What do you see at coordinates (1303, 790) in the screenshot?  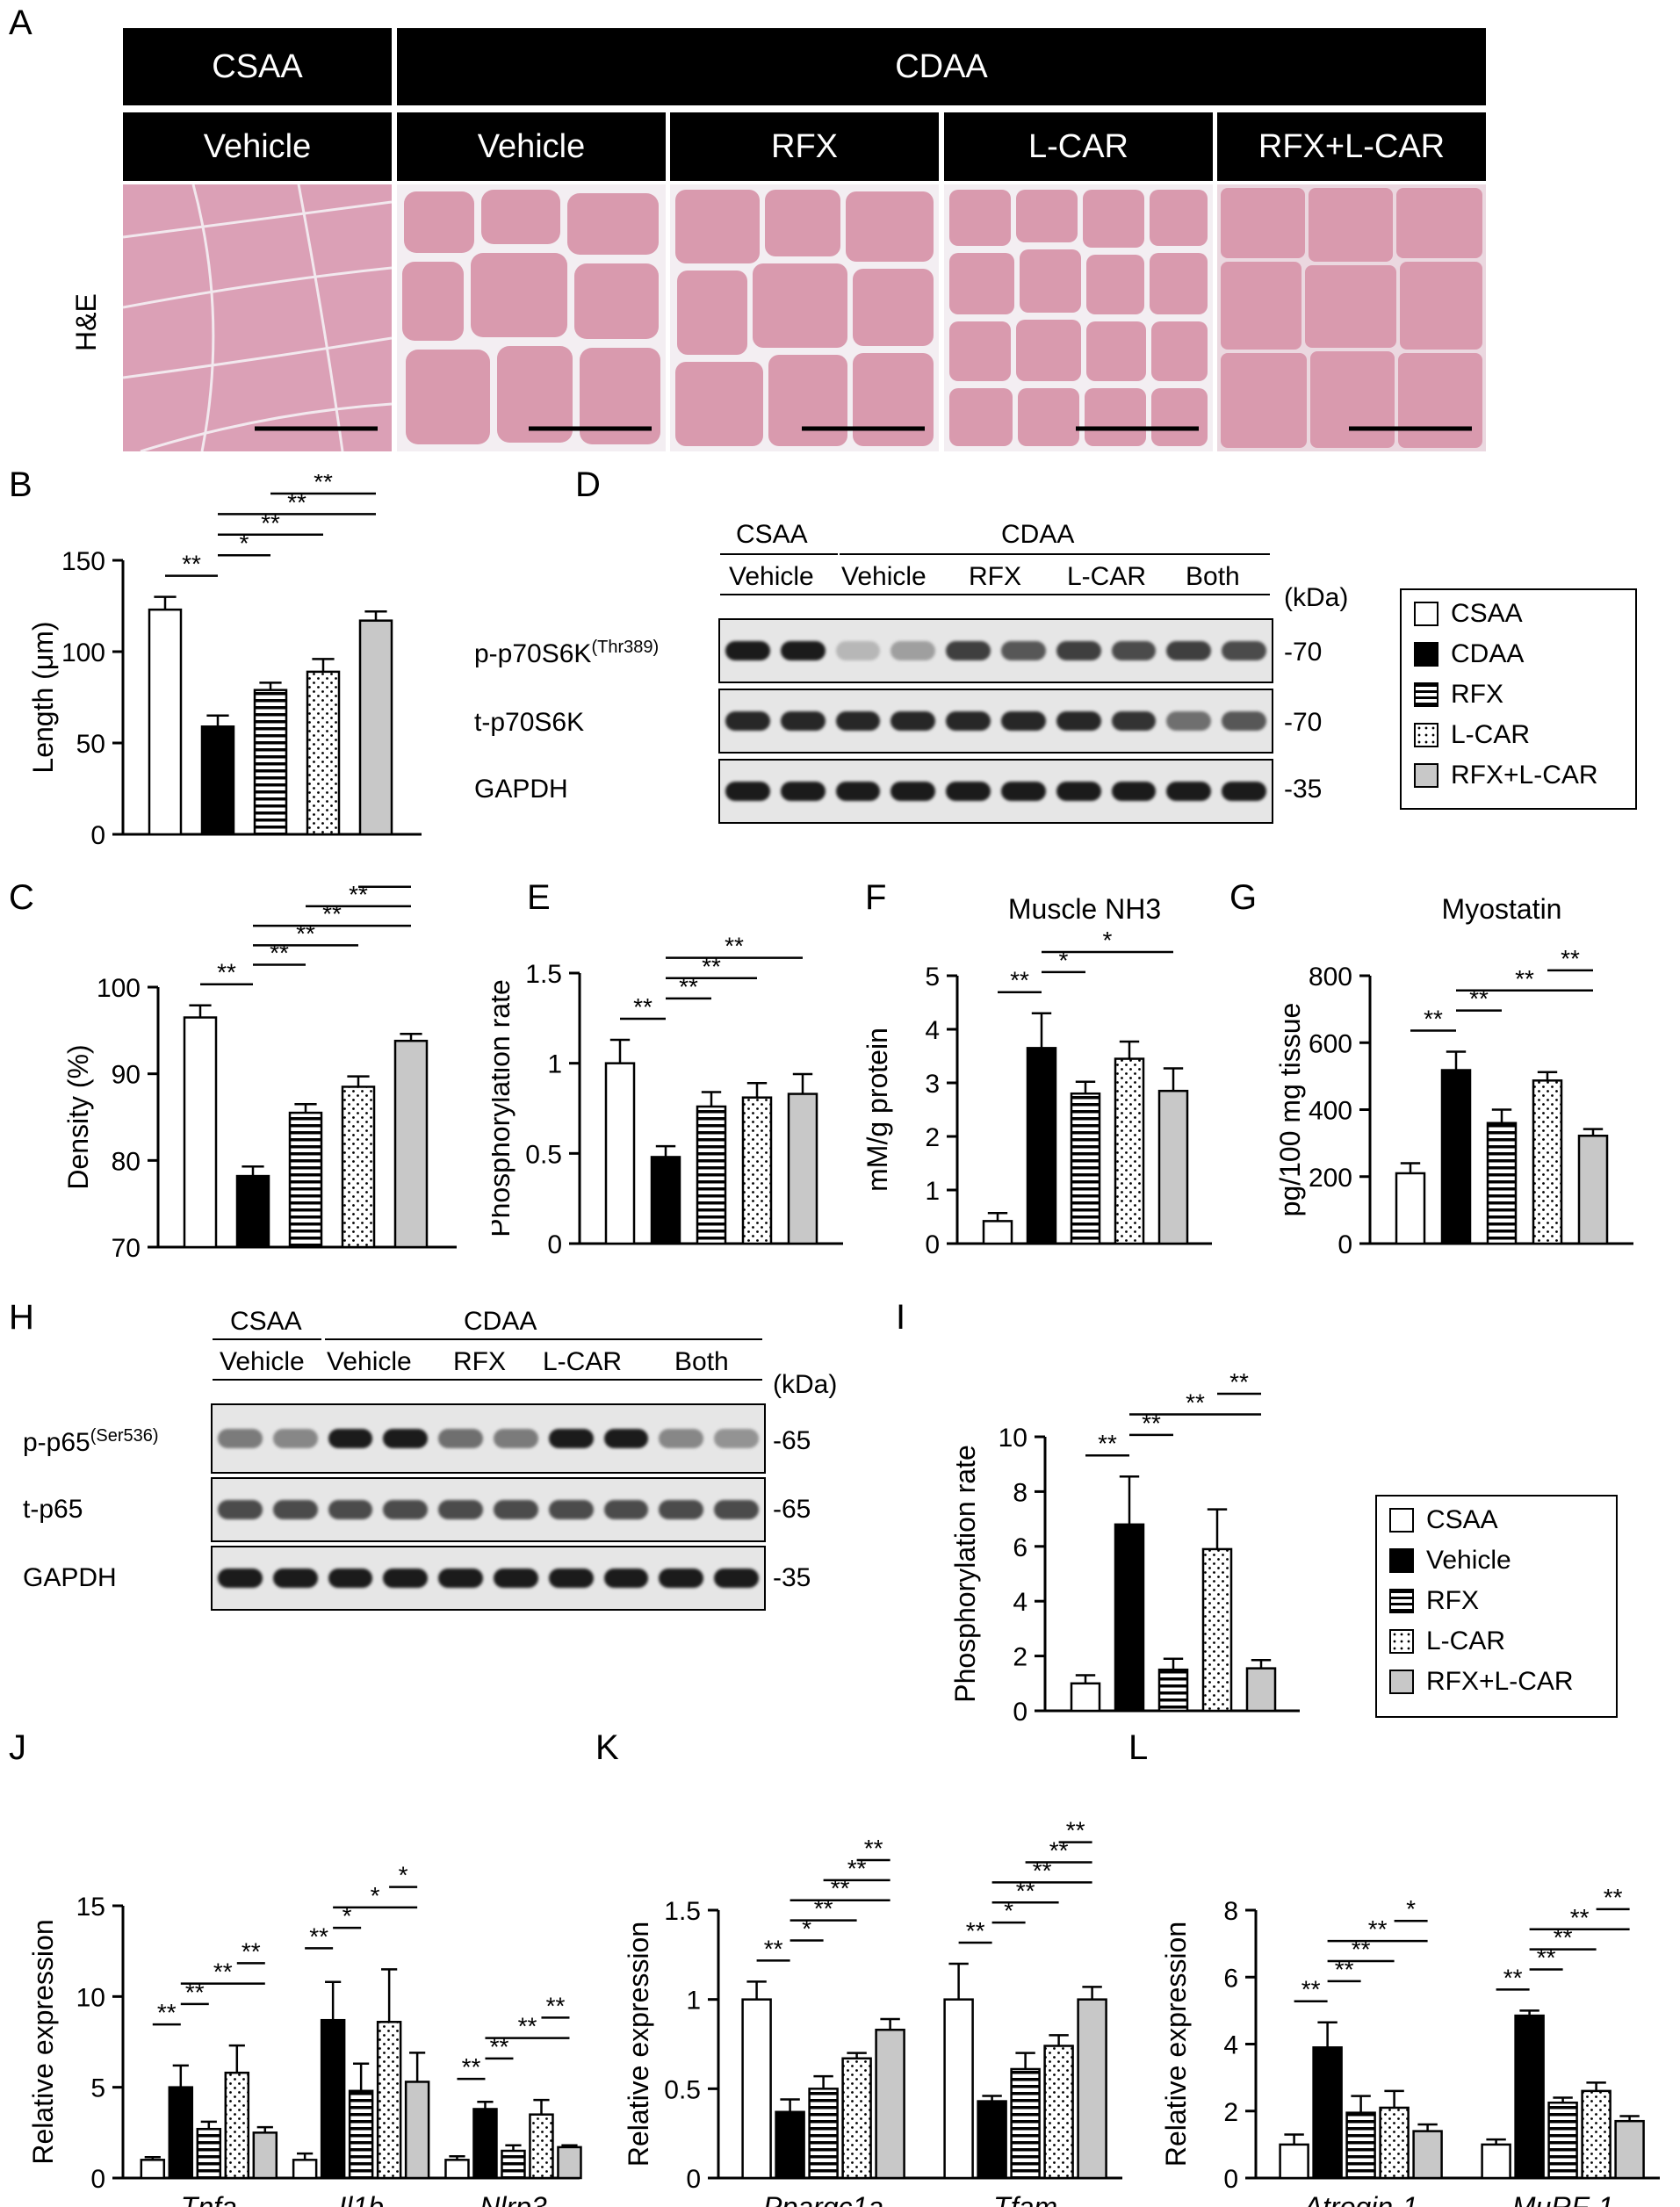 I see `blot-d-kda-gapdh: -35` at bounding box center [1303, 790].